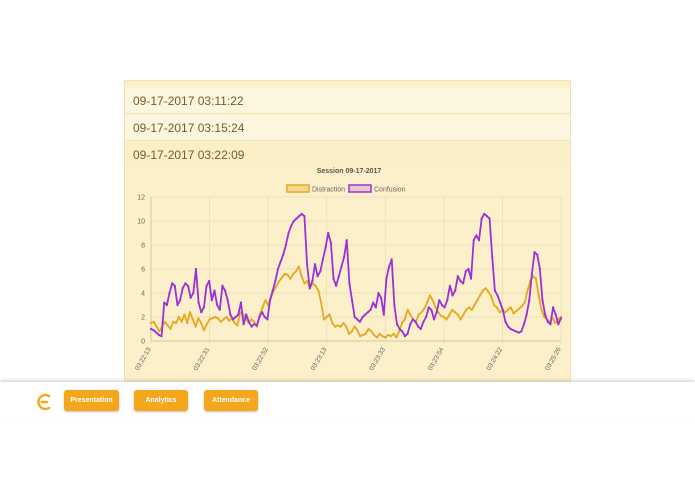 The width and height of the screenshot is (695, 494). I want to click on legend-label-distraction: Distraction, so click(328, 190).